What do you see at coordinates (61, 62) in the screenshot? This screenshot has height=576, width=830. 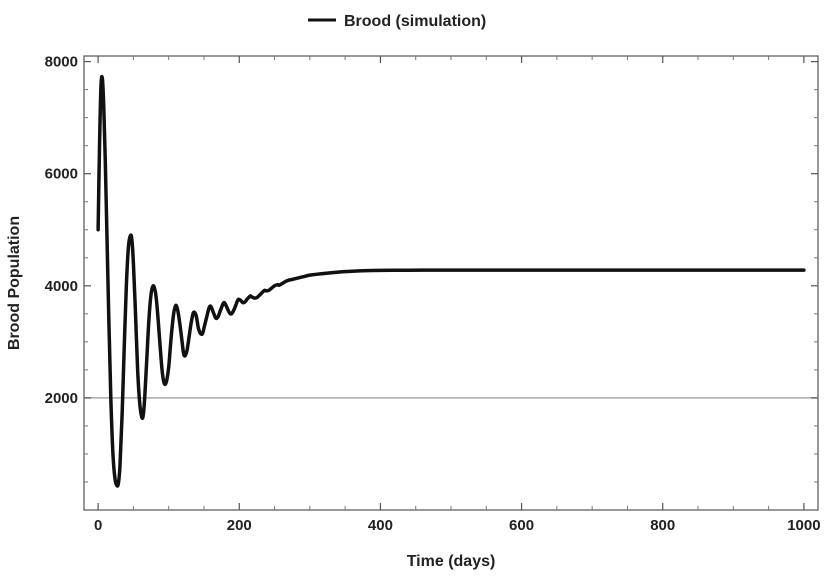 I see `y-tick-label: 8000` at bounding box center [61, 62].